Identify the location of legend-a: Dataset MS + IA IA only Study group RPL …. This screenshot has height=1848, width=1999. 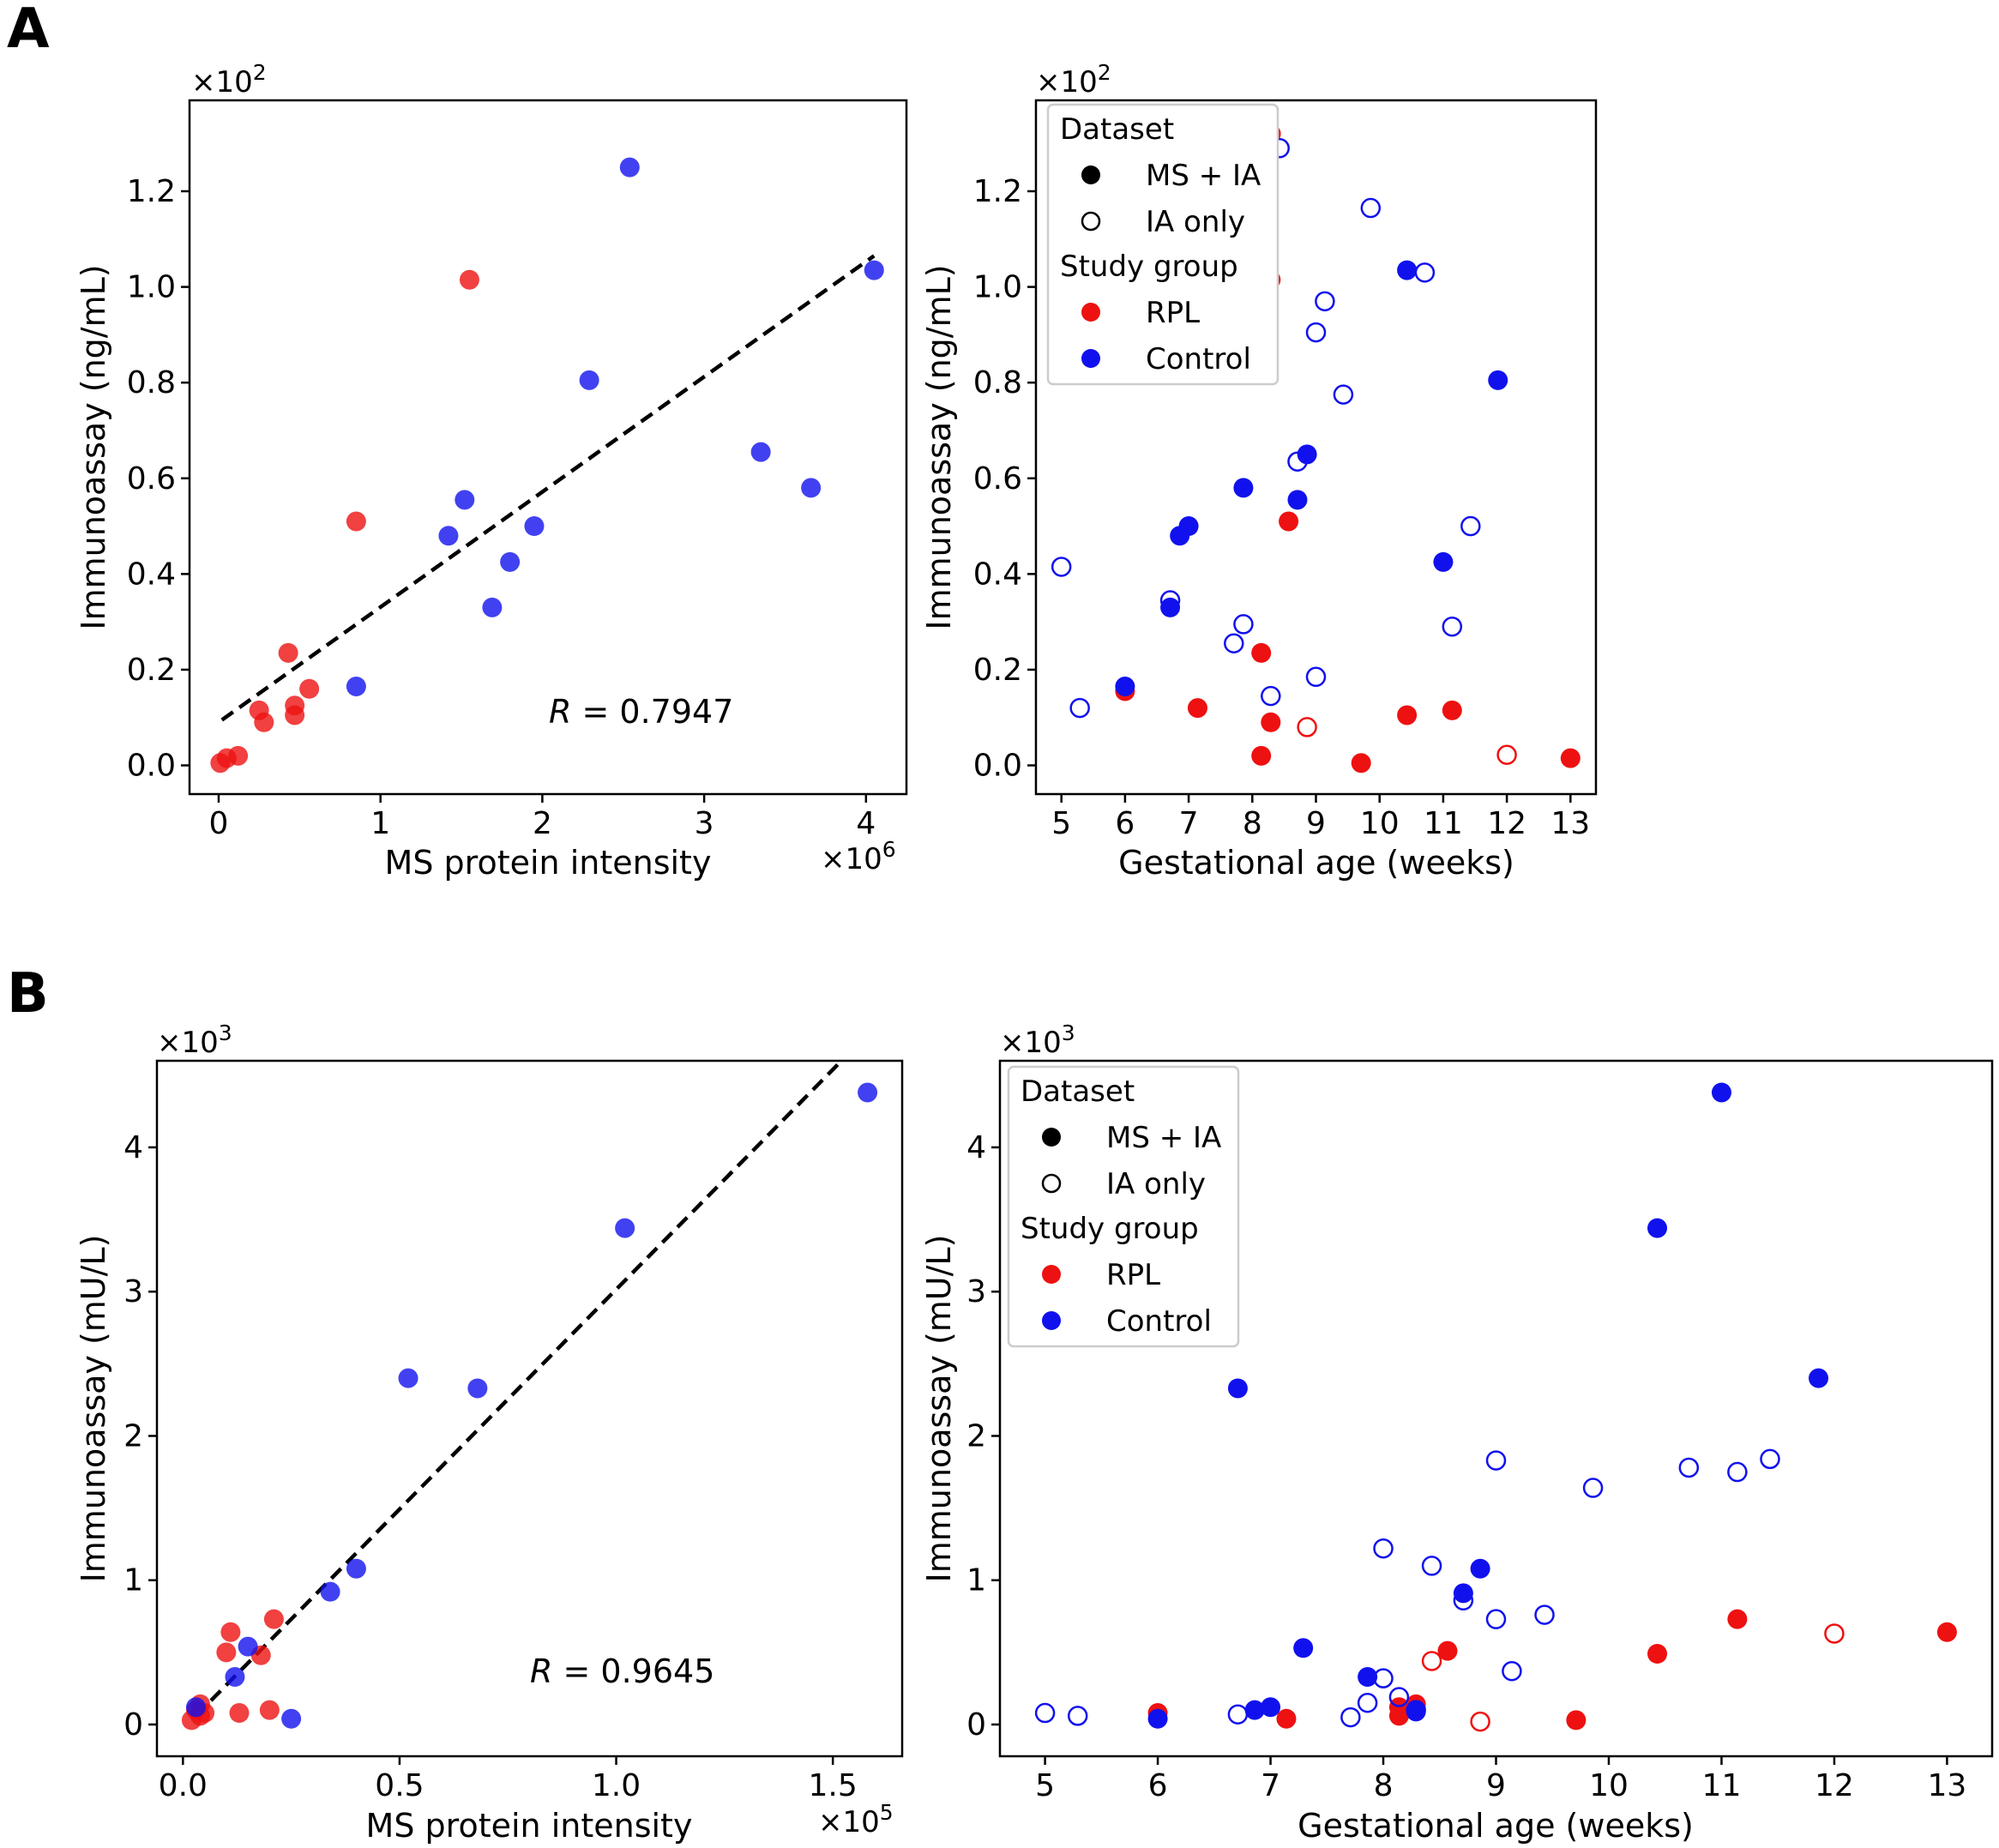
(1162, 244).